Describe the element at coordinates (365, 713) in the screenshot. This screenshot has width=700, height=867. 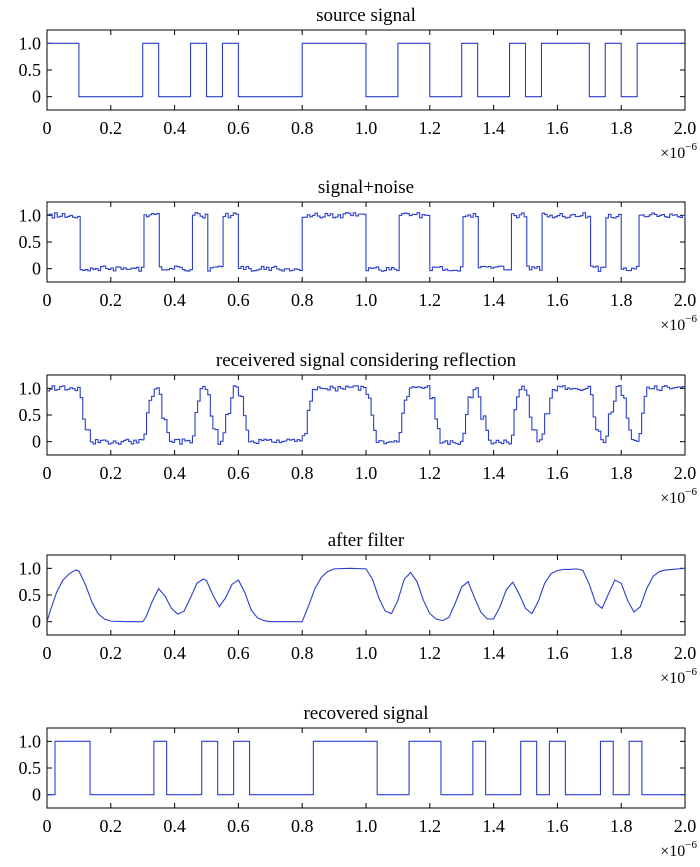
I see `panel-title: recovered signal` at that location.